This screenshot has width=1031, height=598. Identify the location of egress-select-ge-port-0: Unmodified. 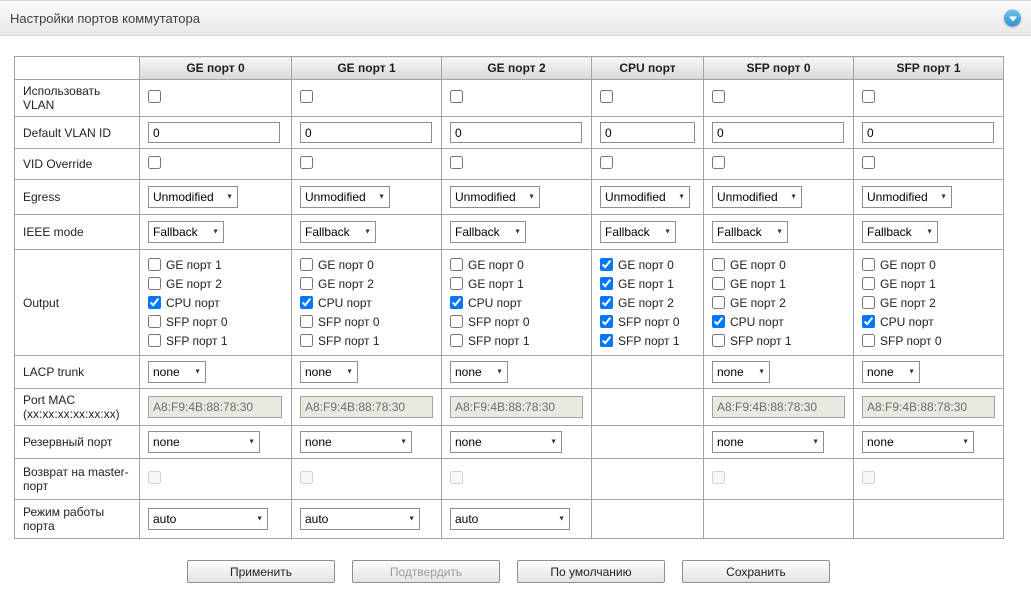
(193, 197).